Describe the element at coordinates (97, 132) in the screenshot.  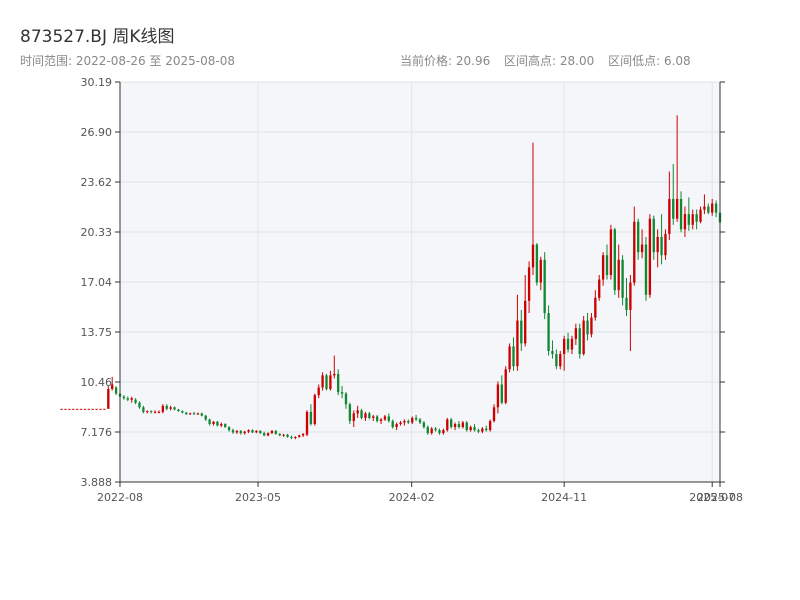
I see `y-tick-label: 26.90` at that location.